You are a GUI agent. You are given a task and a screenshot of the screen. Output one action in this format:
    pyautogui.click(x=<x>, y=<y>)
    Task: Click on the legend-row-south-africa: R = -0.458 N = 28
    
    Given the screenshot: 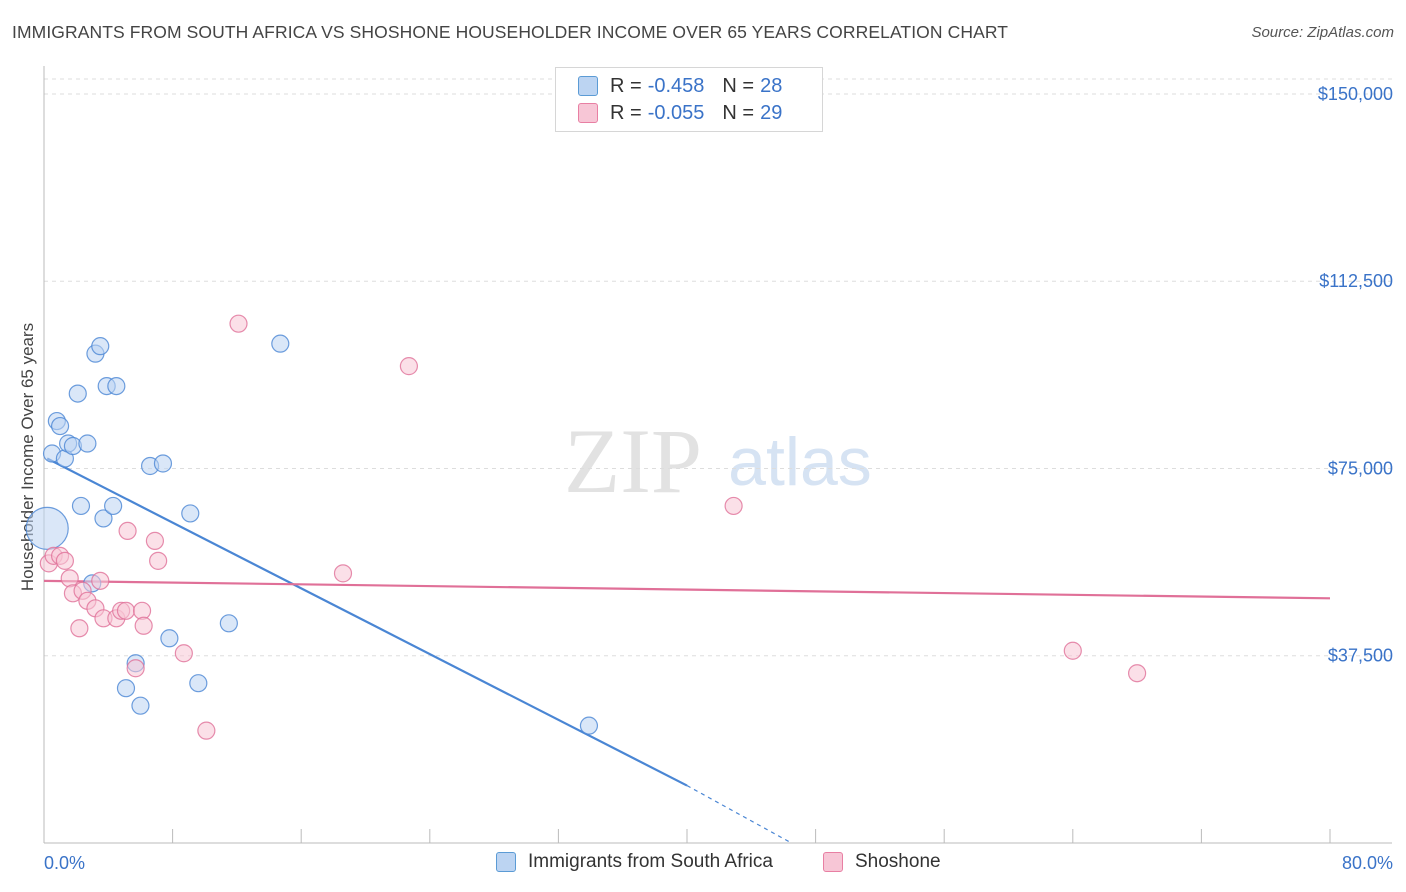 What is the action you would take?
    pyautogui.click(x=680, y=86)
    